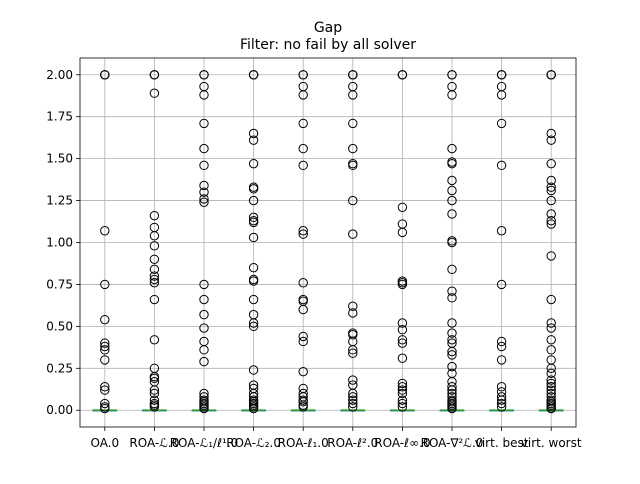 The image size is (640, 484). Describe the element at coordinates (502, 443) in the screenshot. I see `x-tick-label: virt. best` at that location.